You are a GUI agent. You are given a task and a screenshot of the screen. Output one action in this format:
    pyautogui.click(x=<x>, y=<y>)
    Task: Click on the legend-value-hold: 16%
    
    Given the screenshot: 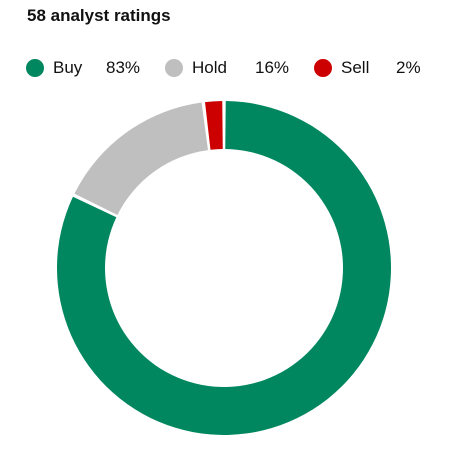 What is the action you would take?
    pyautogui.click(x=272, y=67)
    